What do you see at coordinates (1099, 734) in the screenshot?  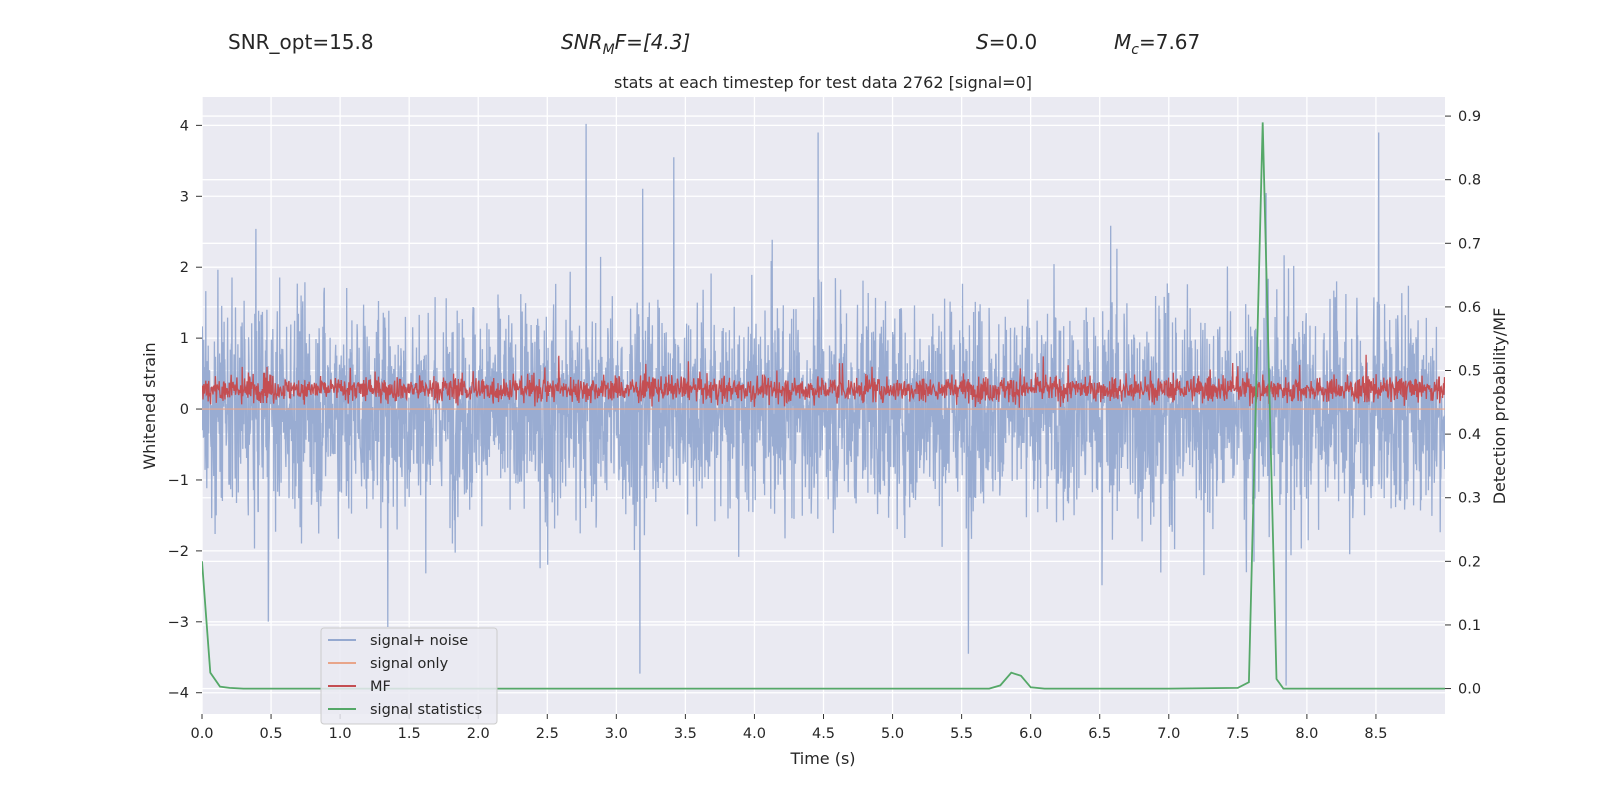 I see `x-tick-label-13: 6.5` at bounding box center [1099, 734].